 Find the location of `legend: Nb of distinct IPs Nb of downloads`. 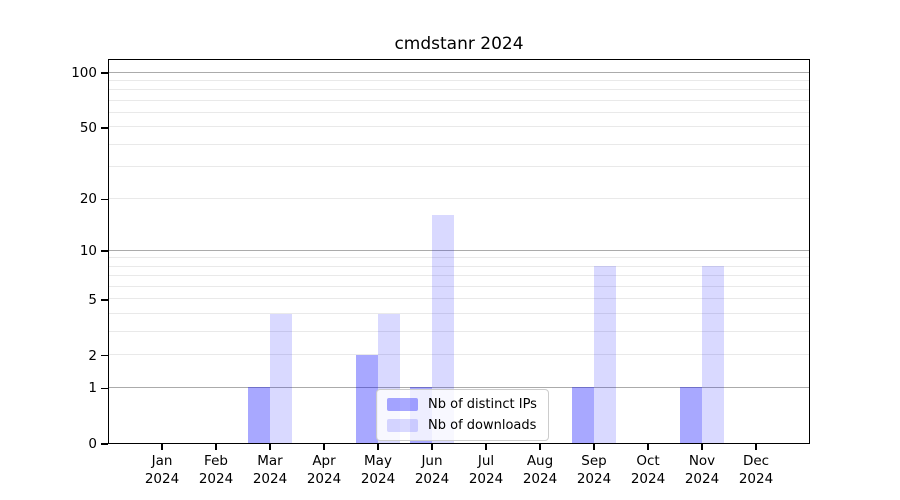

legend: Nb of distinct IPs Nb of downloads is located at coordinates (462, 415).